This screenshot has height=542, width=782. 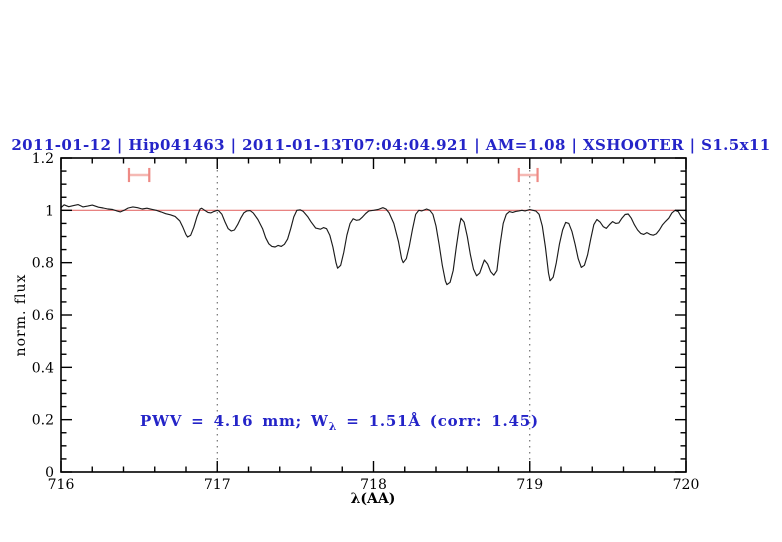 What do you see at coordinates (43, 421) in the screenshot?
I see `y-tick-label: 0.2` at bounding box center [43, 421].